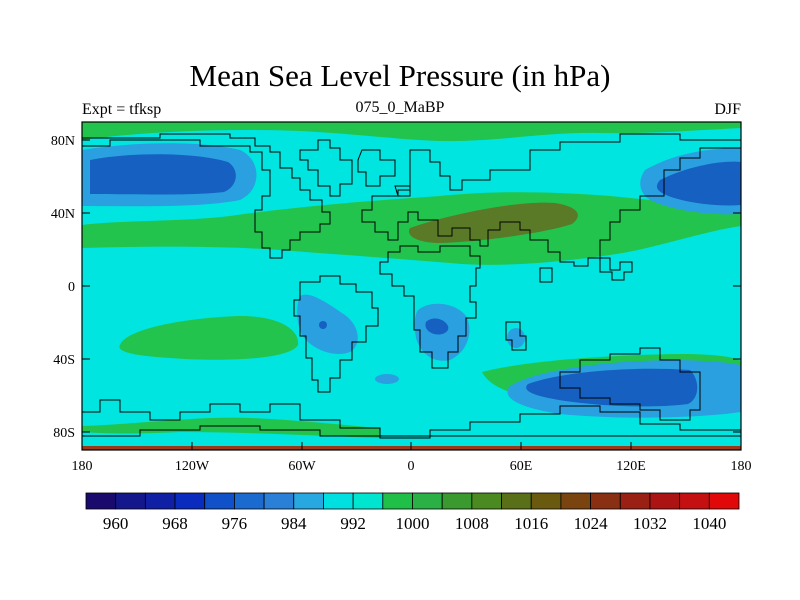 Image resolution: width=800 pixels, height=600 pixels. What do you see at coordinates (323, 325) in the screenshot?
I see `low-core-south-america` at bounding box center [323, 325].